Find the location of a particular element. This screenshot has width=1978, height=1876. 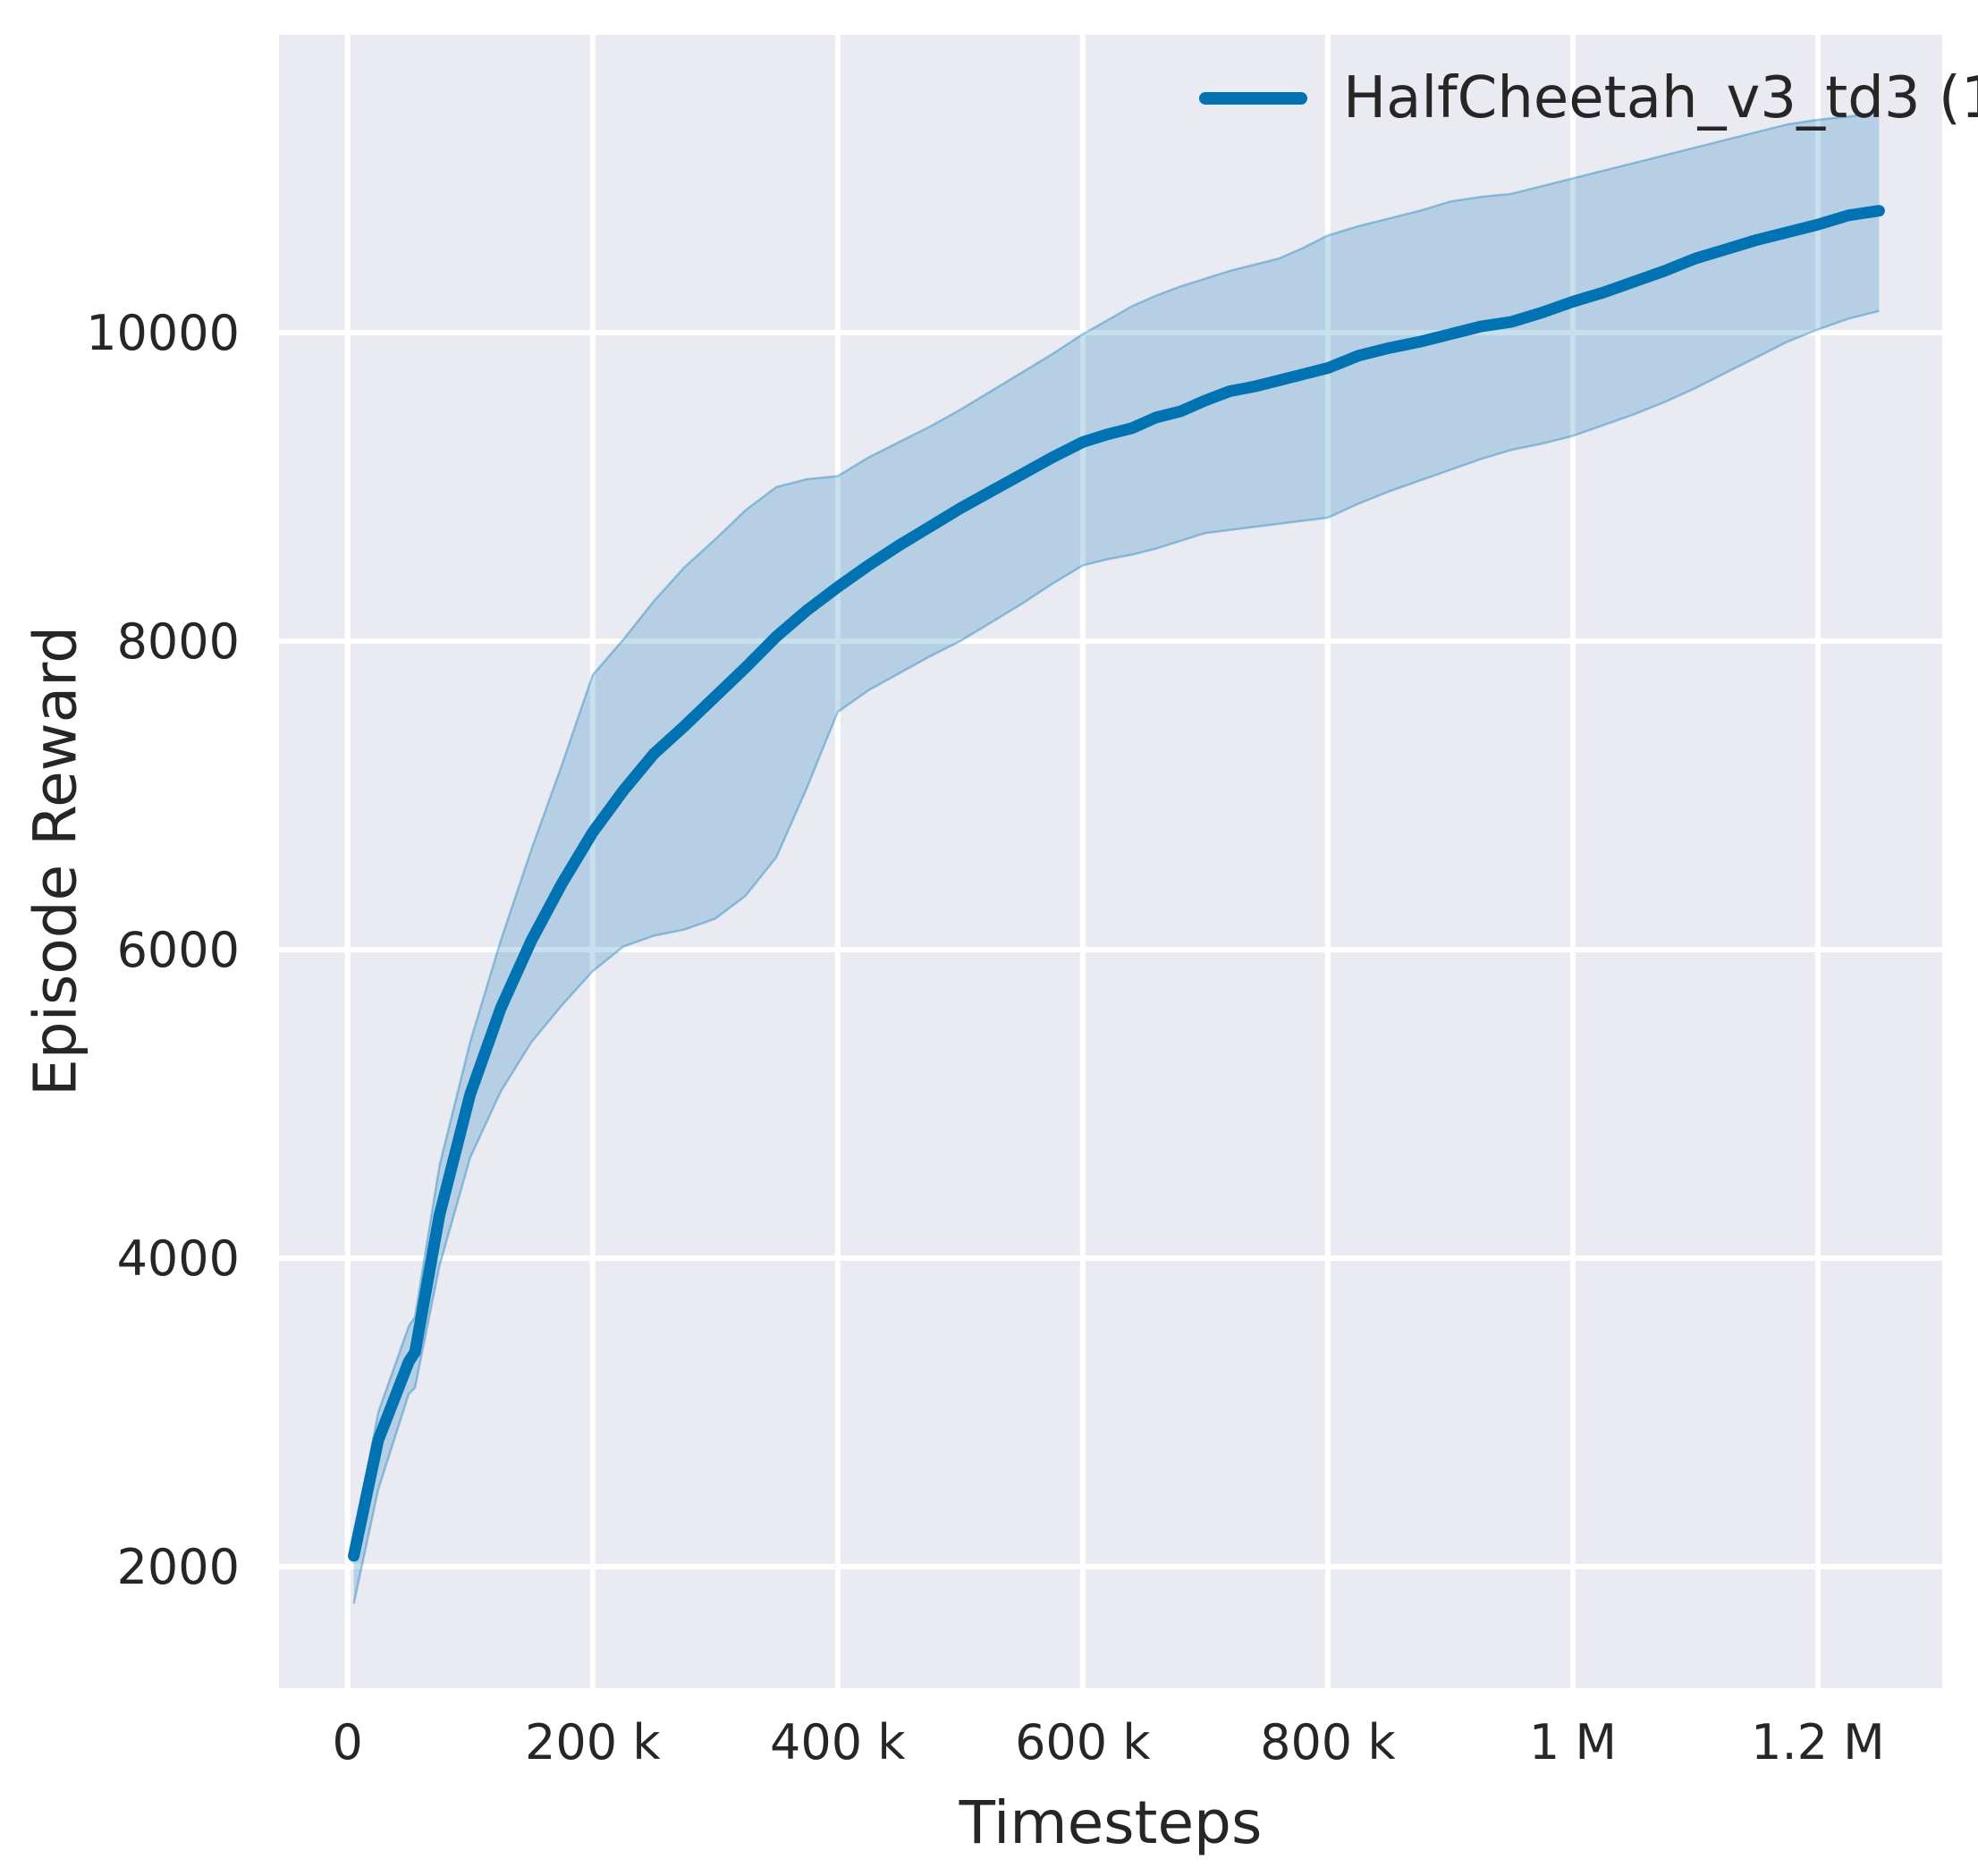

y-tick-label: 6000 is located at coordinates (178, 950).